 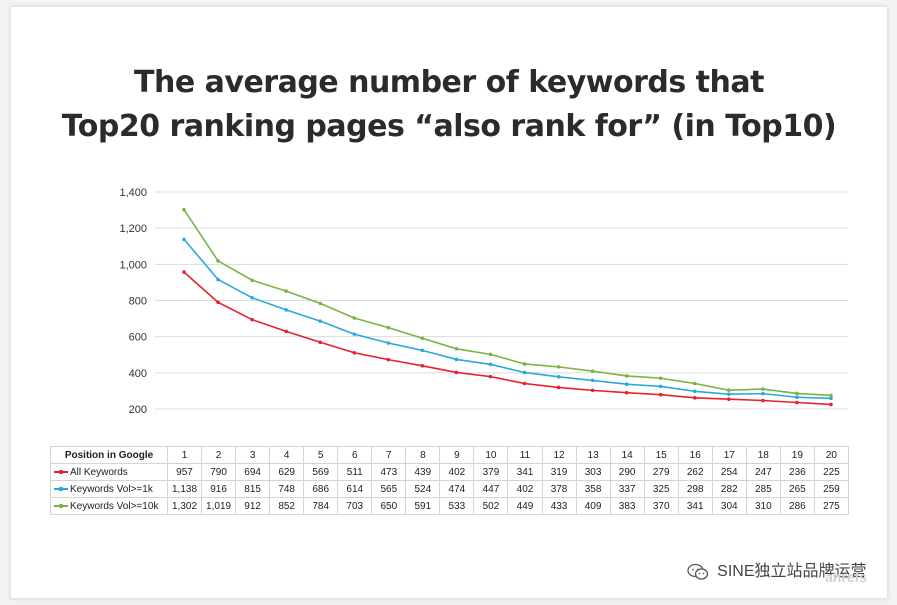 I want to click on x-tick-label: 4, so click(x=287, y=455).